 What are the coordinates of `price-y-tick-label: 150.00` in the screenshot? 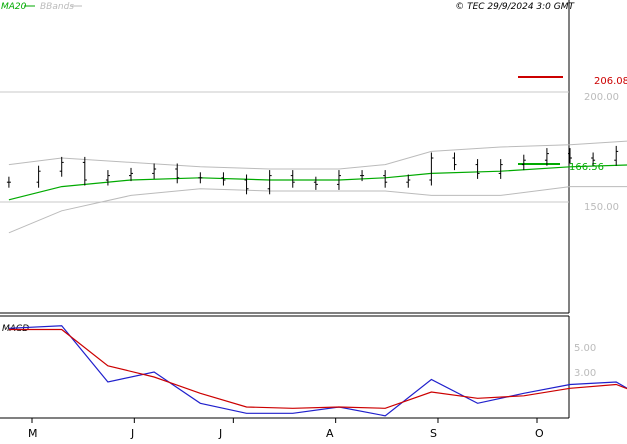 It's located at (601, 207).